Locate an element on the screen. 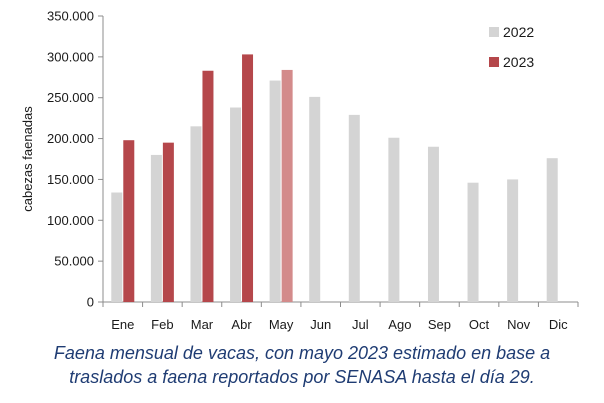 This screenshot has width=604, height=403. y-tick-label: 0 is located at coordinates (90, 302).